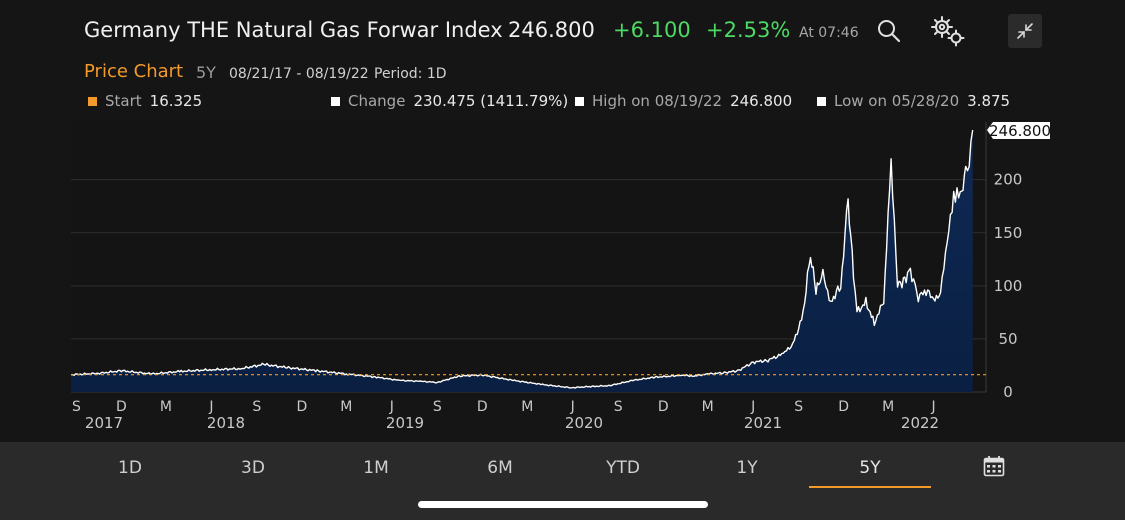 Image resolution: width=1125 pixels, height=520 pixels. Describe the element at coordinates (1007, 339) in the screenshot. I see `y-tick-label: 50` at that location.